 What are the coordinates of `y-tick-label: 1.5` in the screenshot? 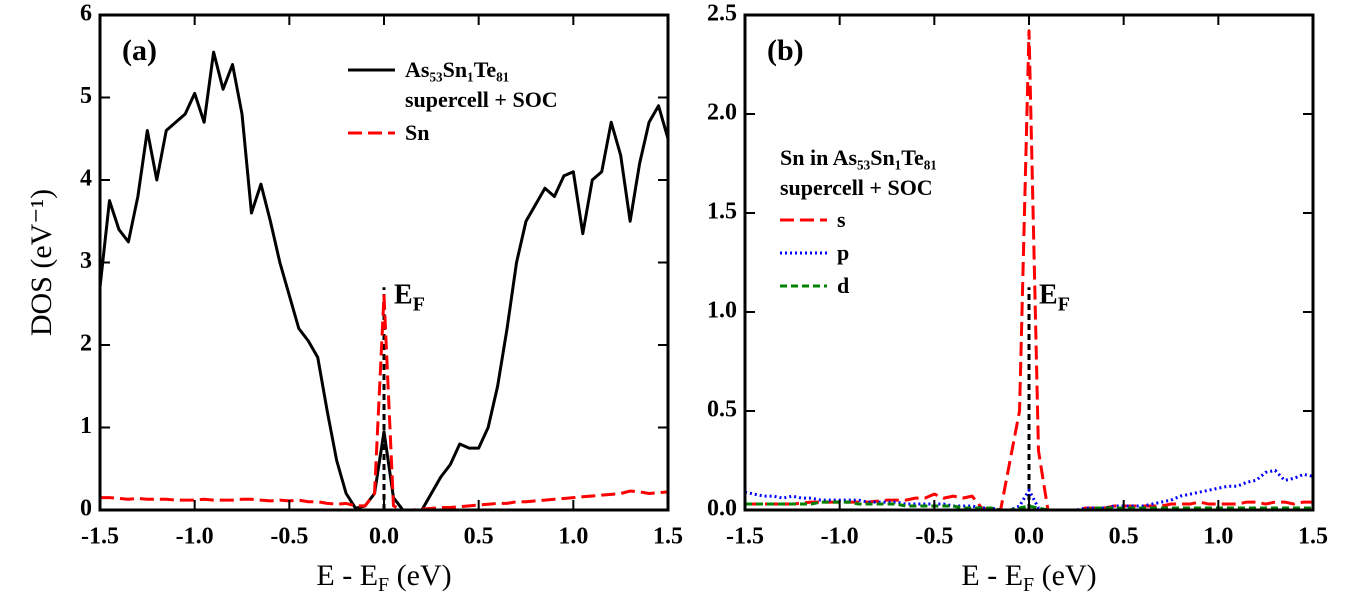 It's located at (722, 212).